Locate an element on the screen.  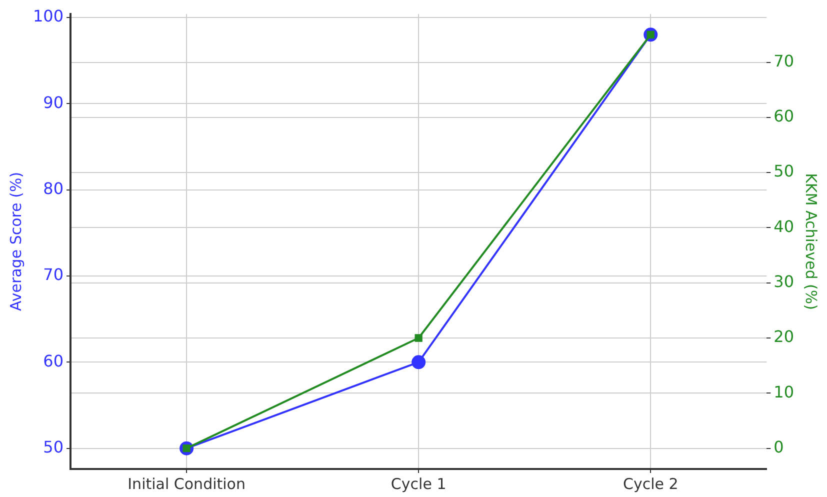
y2-tick-label: 70 is located at coordinates (784, 60).